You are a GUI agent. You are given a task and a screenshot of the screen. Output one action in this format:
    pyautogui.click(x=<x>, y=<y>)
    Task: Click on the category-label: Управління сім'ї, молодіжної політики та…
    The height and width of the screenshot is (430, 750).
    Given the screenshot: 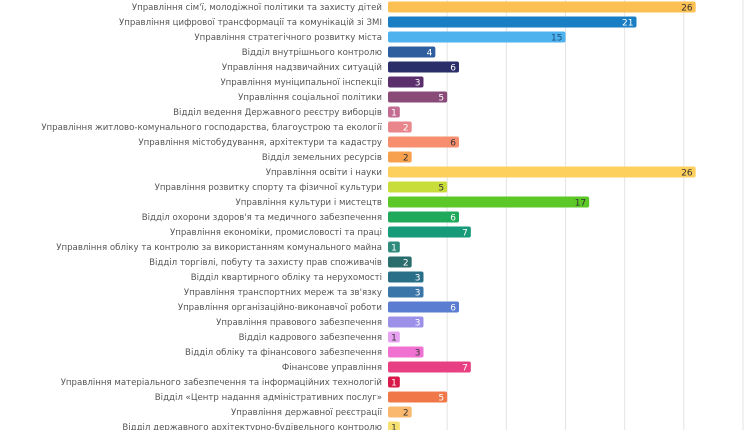 What is the action you would take?
    pyautogui.click(x=257, y=8)
    